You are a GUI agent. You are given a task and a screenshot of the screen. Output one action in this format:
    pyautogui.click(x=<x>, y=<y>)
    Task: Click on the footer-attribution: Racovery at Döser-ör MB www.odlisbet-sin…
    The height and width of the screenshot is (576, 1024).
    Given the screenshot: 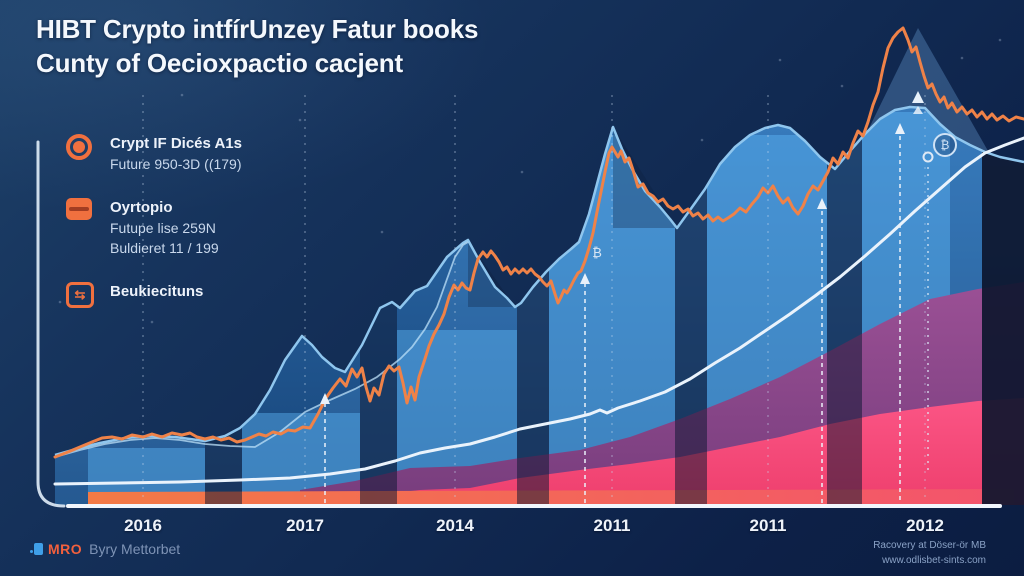 What is the action you would take?
    pyautogui.click(x=929, y=553)
    